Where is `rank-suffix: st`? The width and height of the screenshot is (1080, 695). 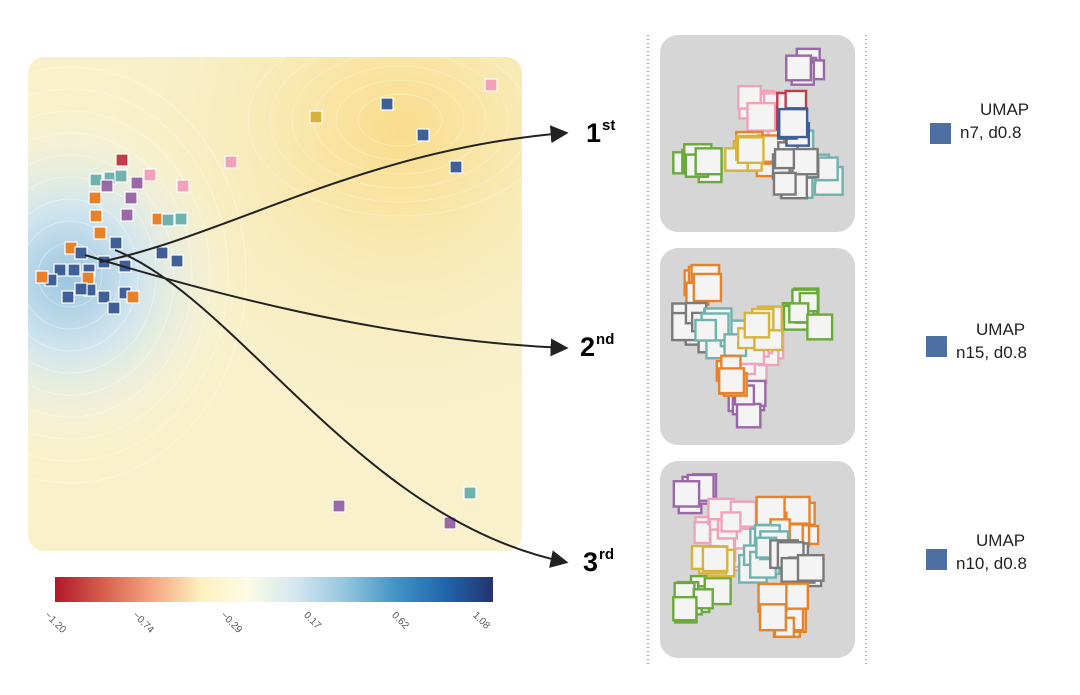
rank-suffix: st is located at coordinates (609, 125).